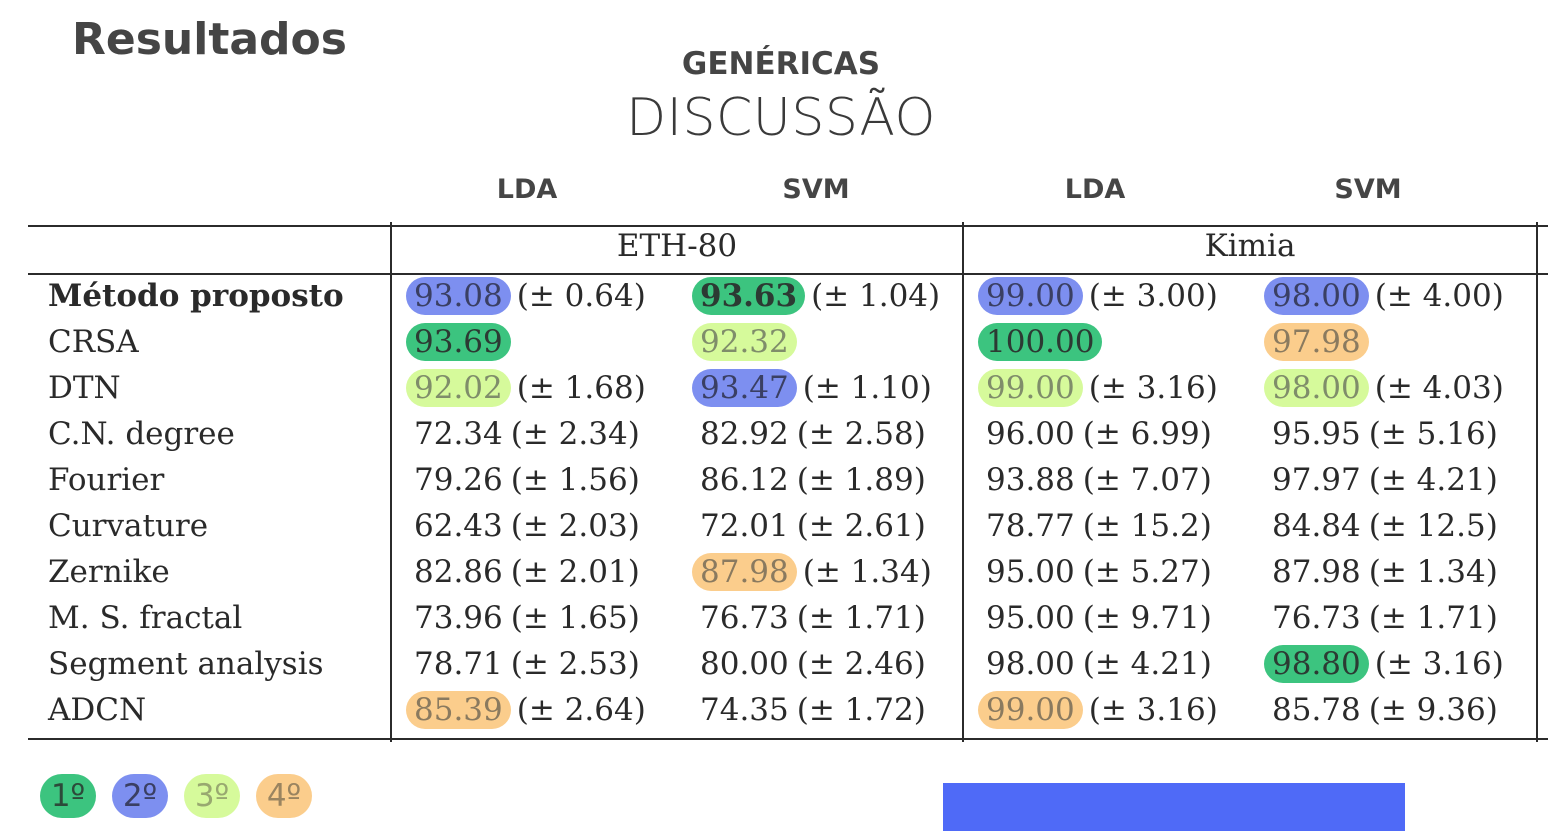 Image resolution: width=1562 pixels, height=831 pixels. What do you see at coordinates (1316, 526) in the screenshot?
I see `accuracy-value: 84.84` at bounding box center [1316, 526].